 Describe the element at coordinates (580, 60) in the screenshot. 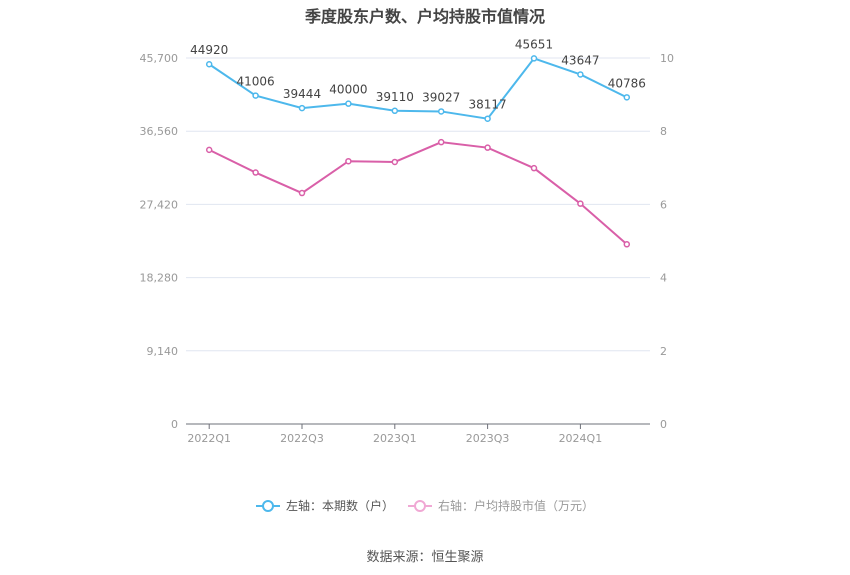

I see `data-label: 43647` at that location.